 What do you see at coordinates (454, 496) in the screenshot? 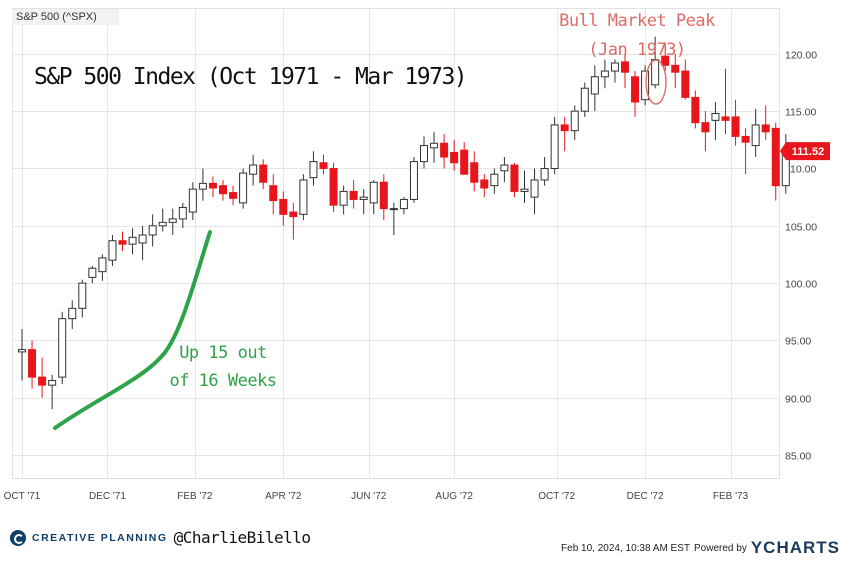
I see `x-tick-label: AUG '72` at bounding box center [454, 496].